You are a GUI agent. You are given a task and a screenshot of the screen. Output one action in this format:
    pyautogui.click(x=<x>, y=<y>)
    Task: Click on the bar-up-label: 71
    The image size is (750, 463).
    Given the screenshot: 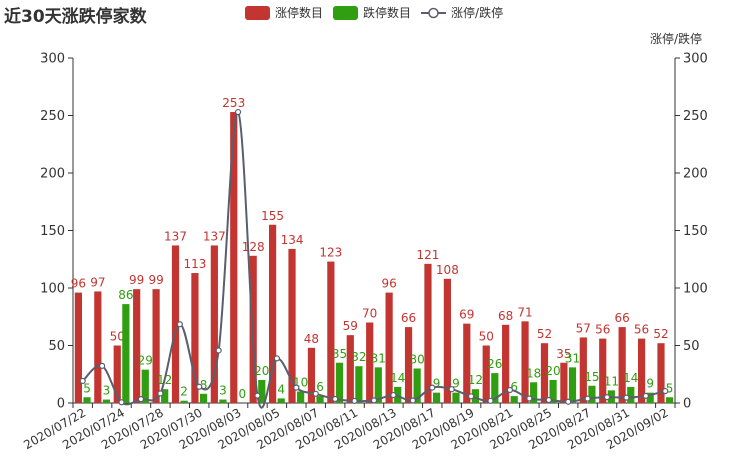 What is the action you would take?
    pyautogui.click(x=524, y=312)
    